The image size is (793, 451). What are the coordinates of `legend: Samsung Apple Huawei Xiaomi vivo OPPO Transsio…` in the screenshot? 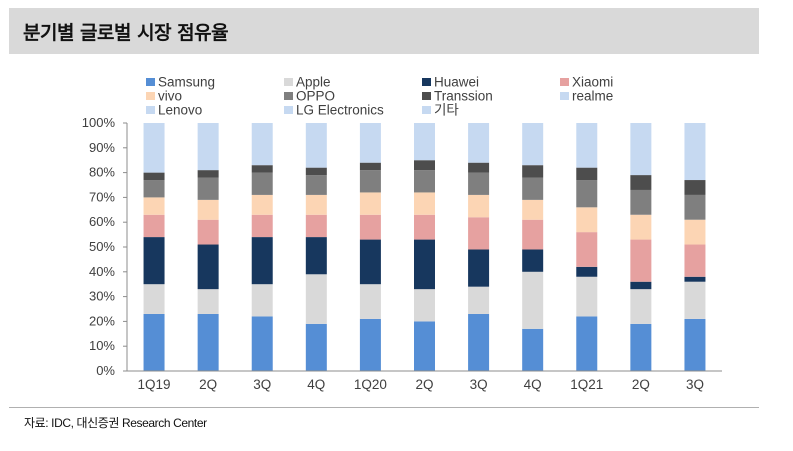 It's located at (379, 96).